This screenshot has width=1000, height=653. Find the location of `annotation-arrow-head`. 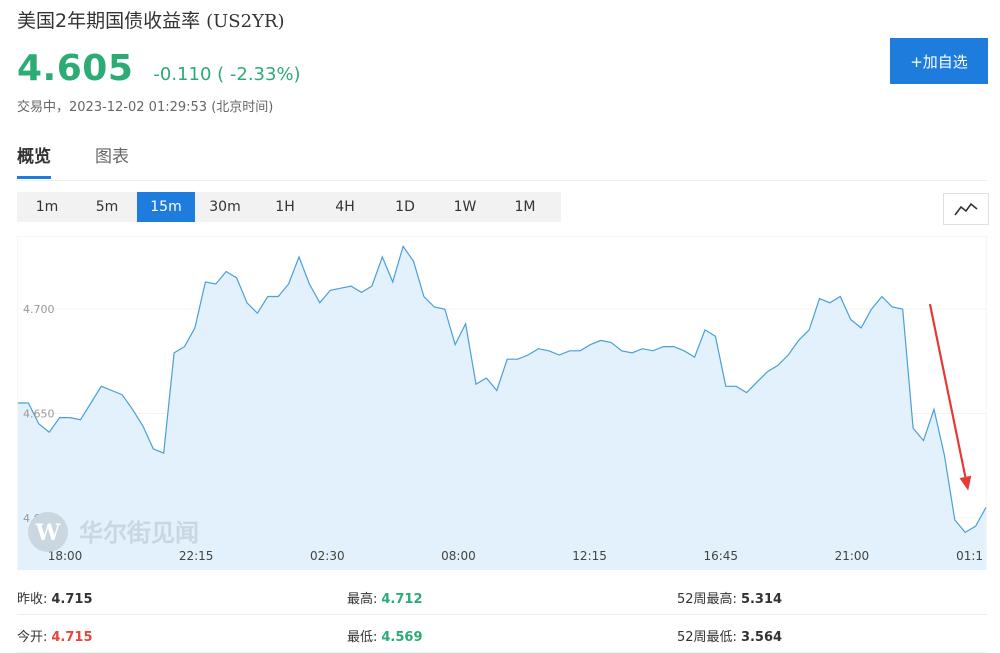

annotation-arrow-head is located at coordinates (965, 483).